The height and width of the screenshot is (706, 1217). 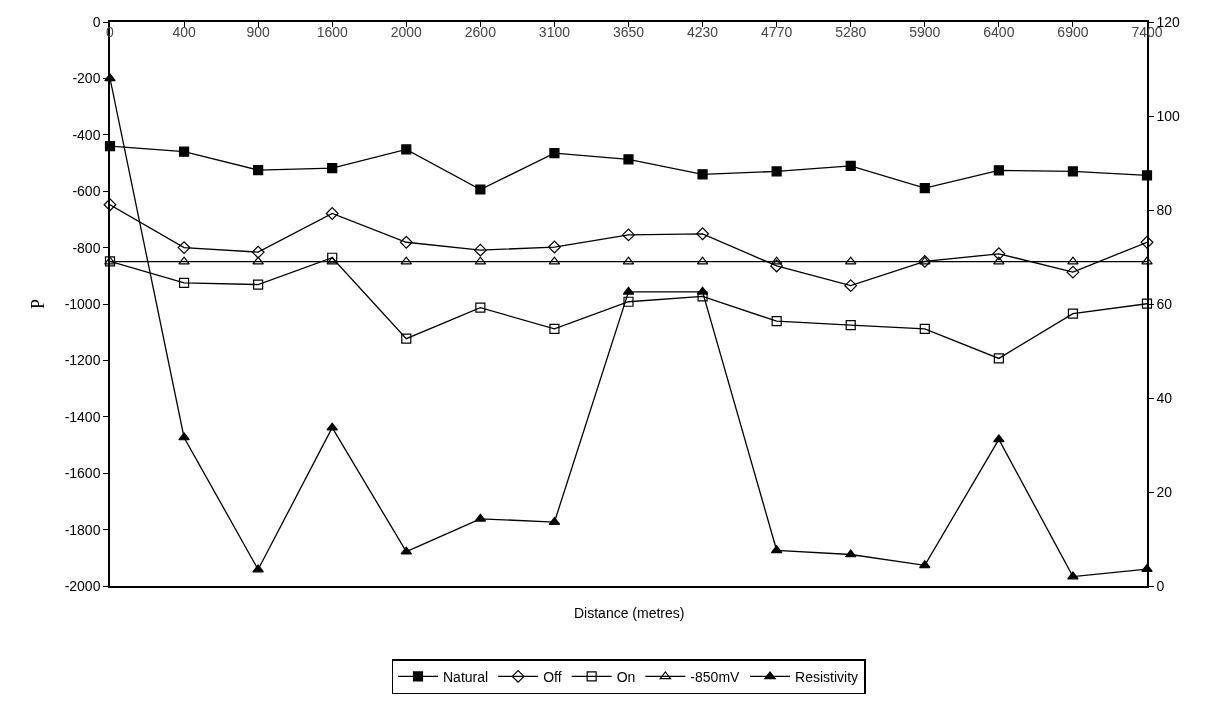 What do you see at coordinates (629, 613) in the screenshot?
I see `x-axis-title: Distance (metres)` at bounding box center [629, 613].